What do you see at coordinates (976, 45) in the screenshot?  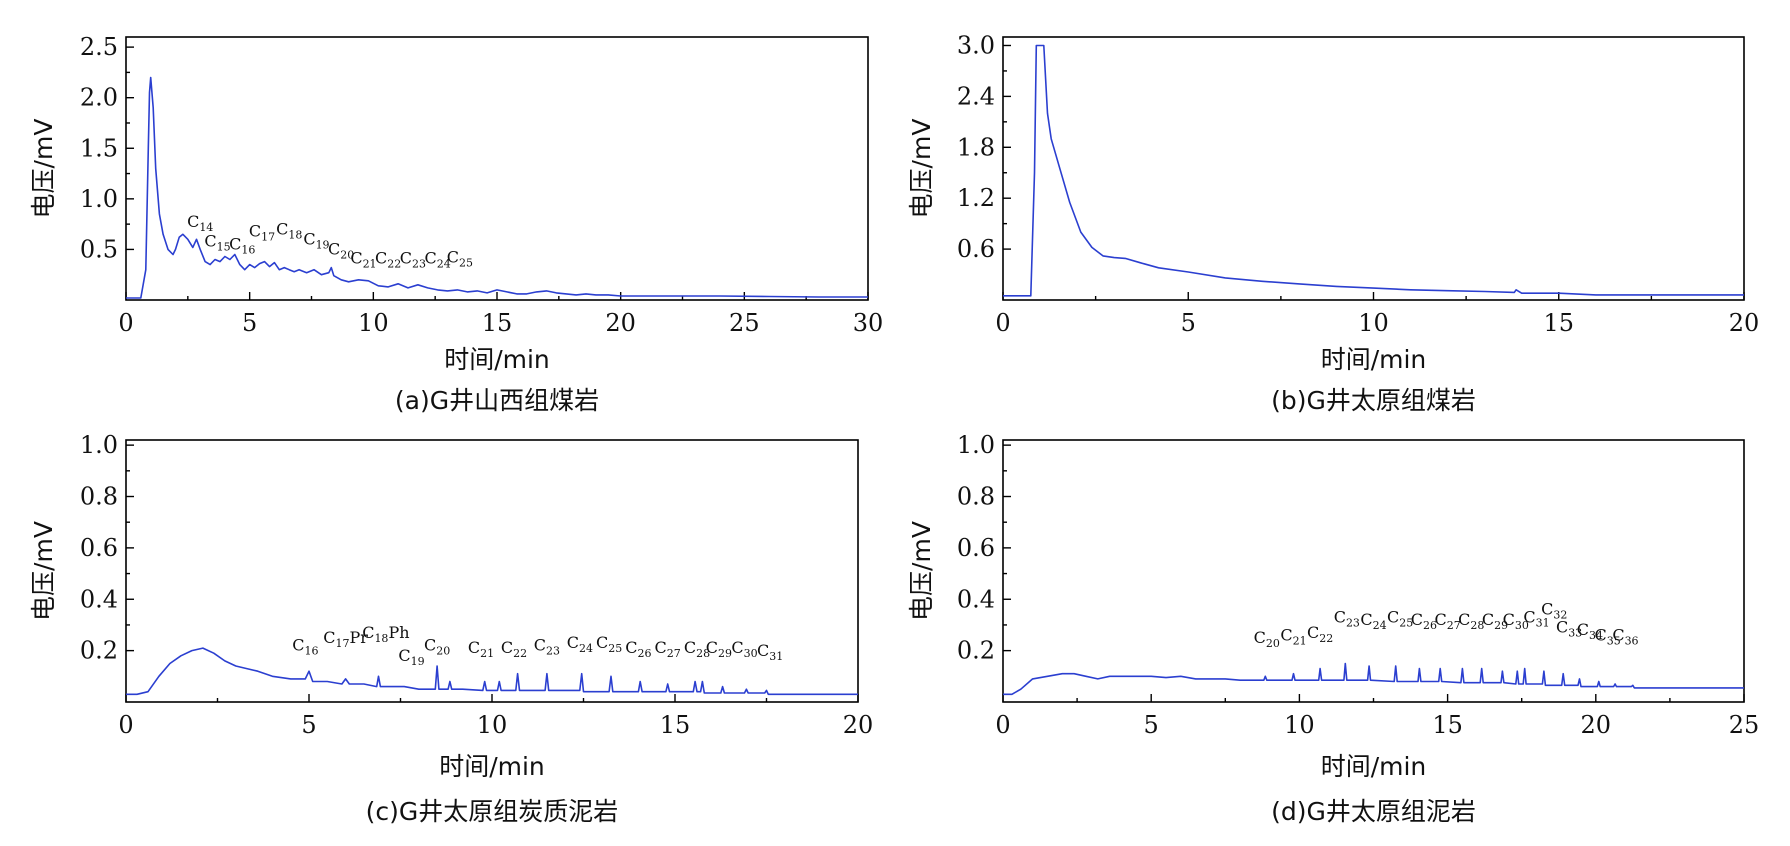 I see `y-tick-label: 3.0` at bounding box center [976, 45].